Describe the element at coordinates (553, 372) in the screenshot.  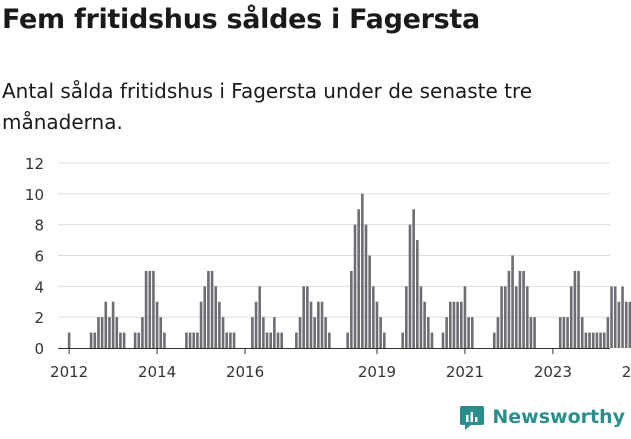
I see `x-tick-label: 2023` at that location.